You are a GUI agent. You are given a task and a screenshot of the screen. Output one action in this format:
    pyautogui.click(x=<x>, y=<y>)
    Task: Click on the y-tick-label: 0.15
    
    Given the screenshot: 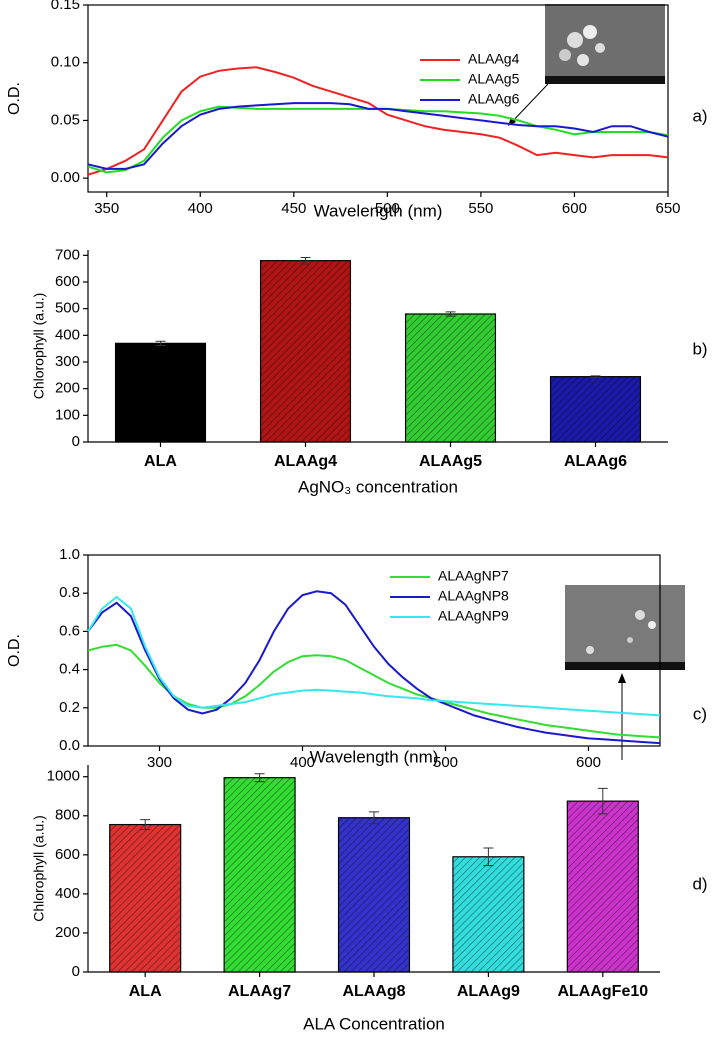 What is the action you would take?
    pyautogui.click(x=65, y=6)
    